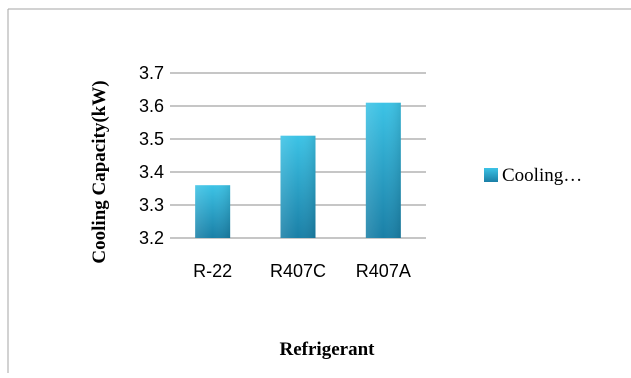 The image size is (631, 378). What do you see at coordinates (212, 271) in the screenshot?
I see `x-tick-label: R-22` at bounding box center [212, 271].